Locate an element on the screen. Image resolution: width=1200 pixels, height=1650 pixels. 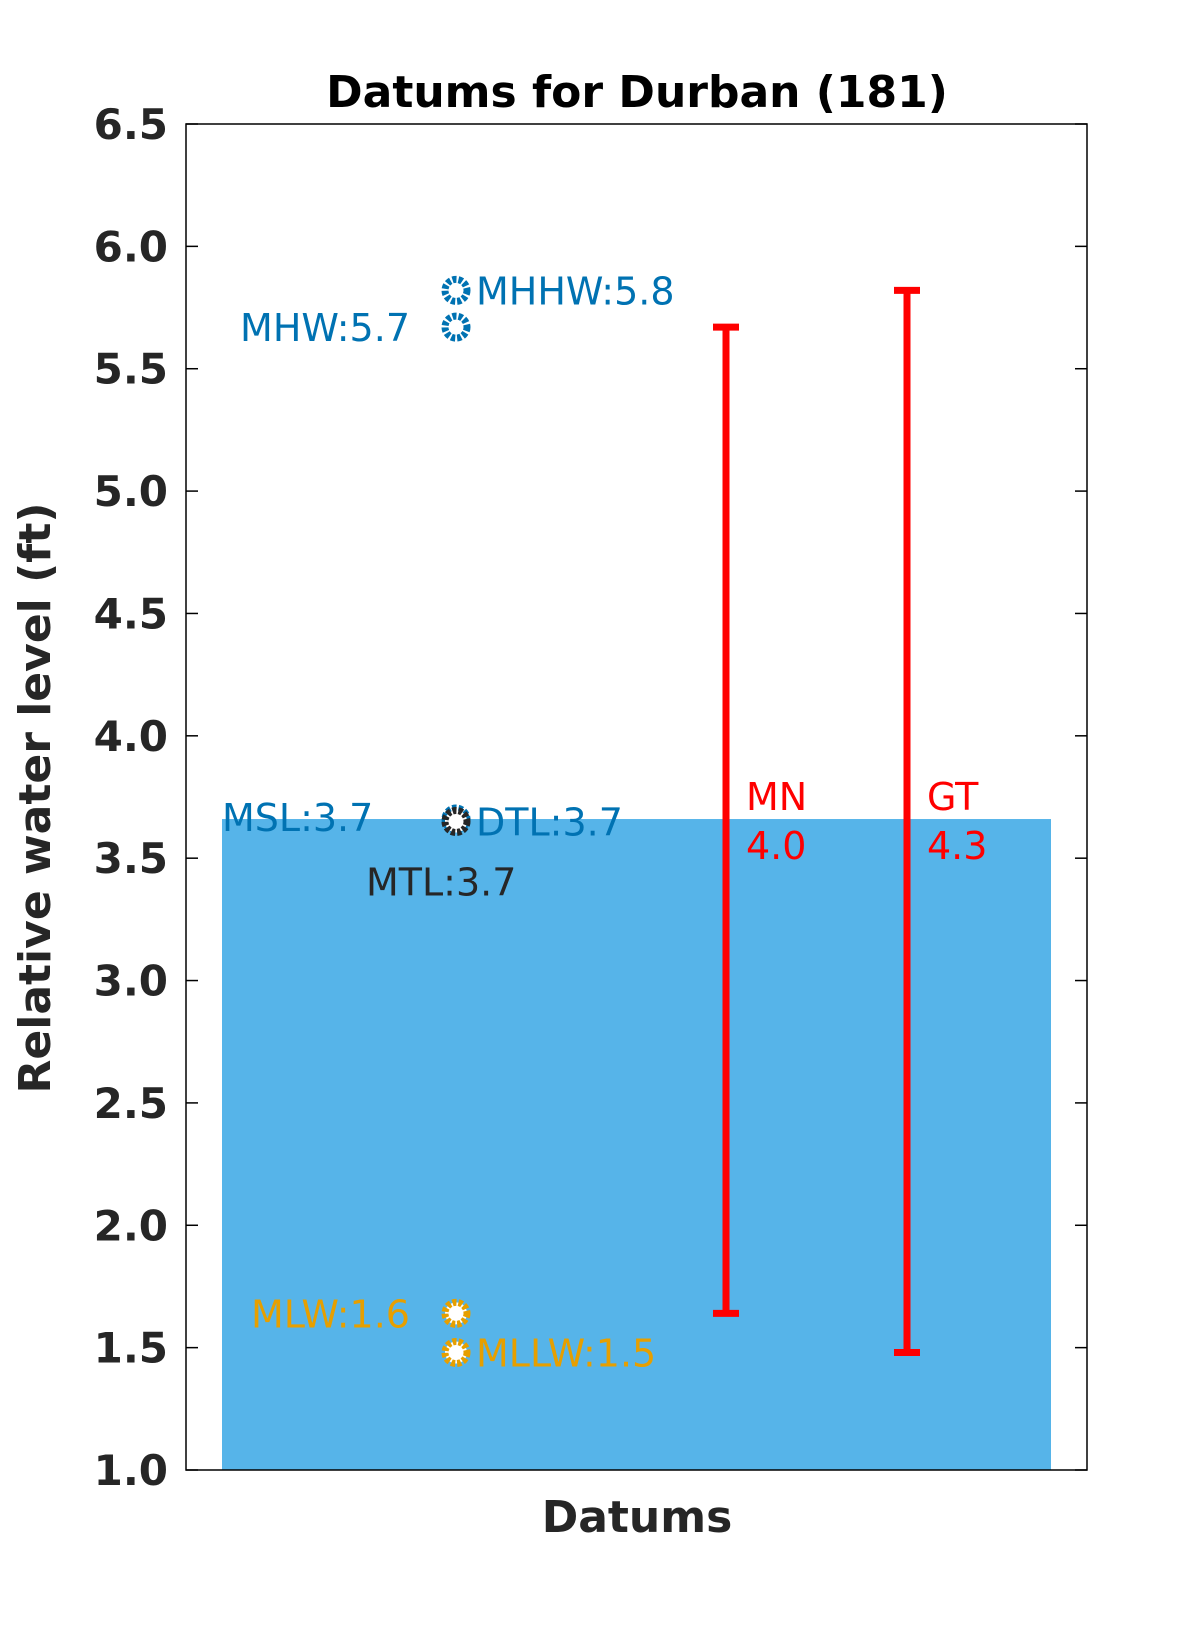
mllw-marker is located at coordinates (456, 1353).